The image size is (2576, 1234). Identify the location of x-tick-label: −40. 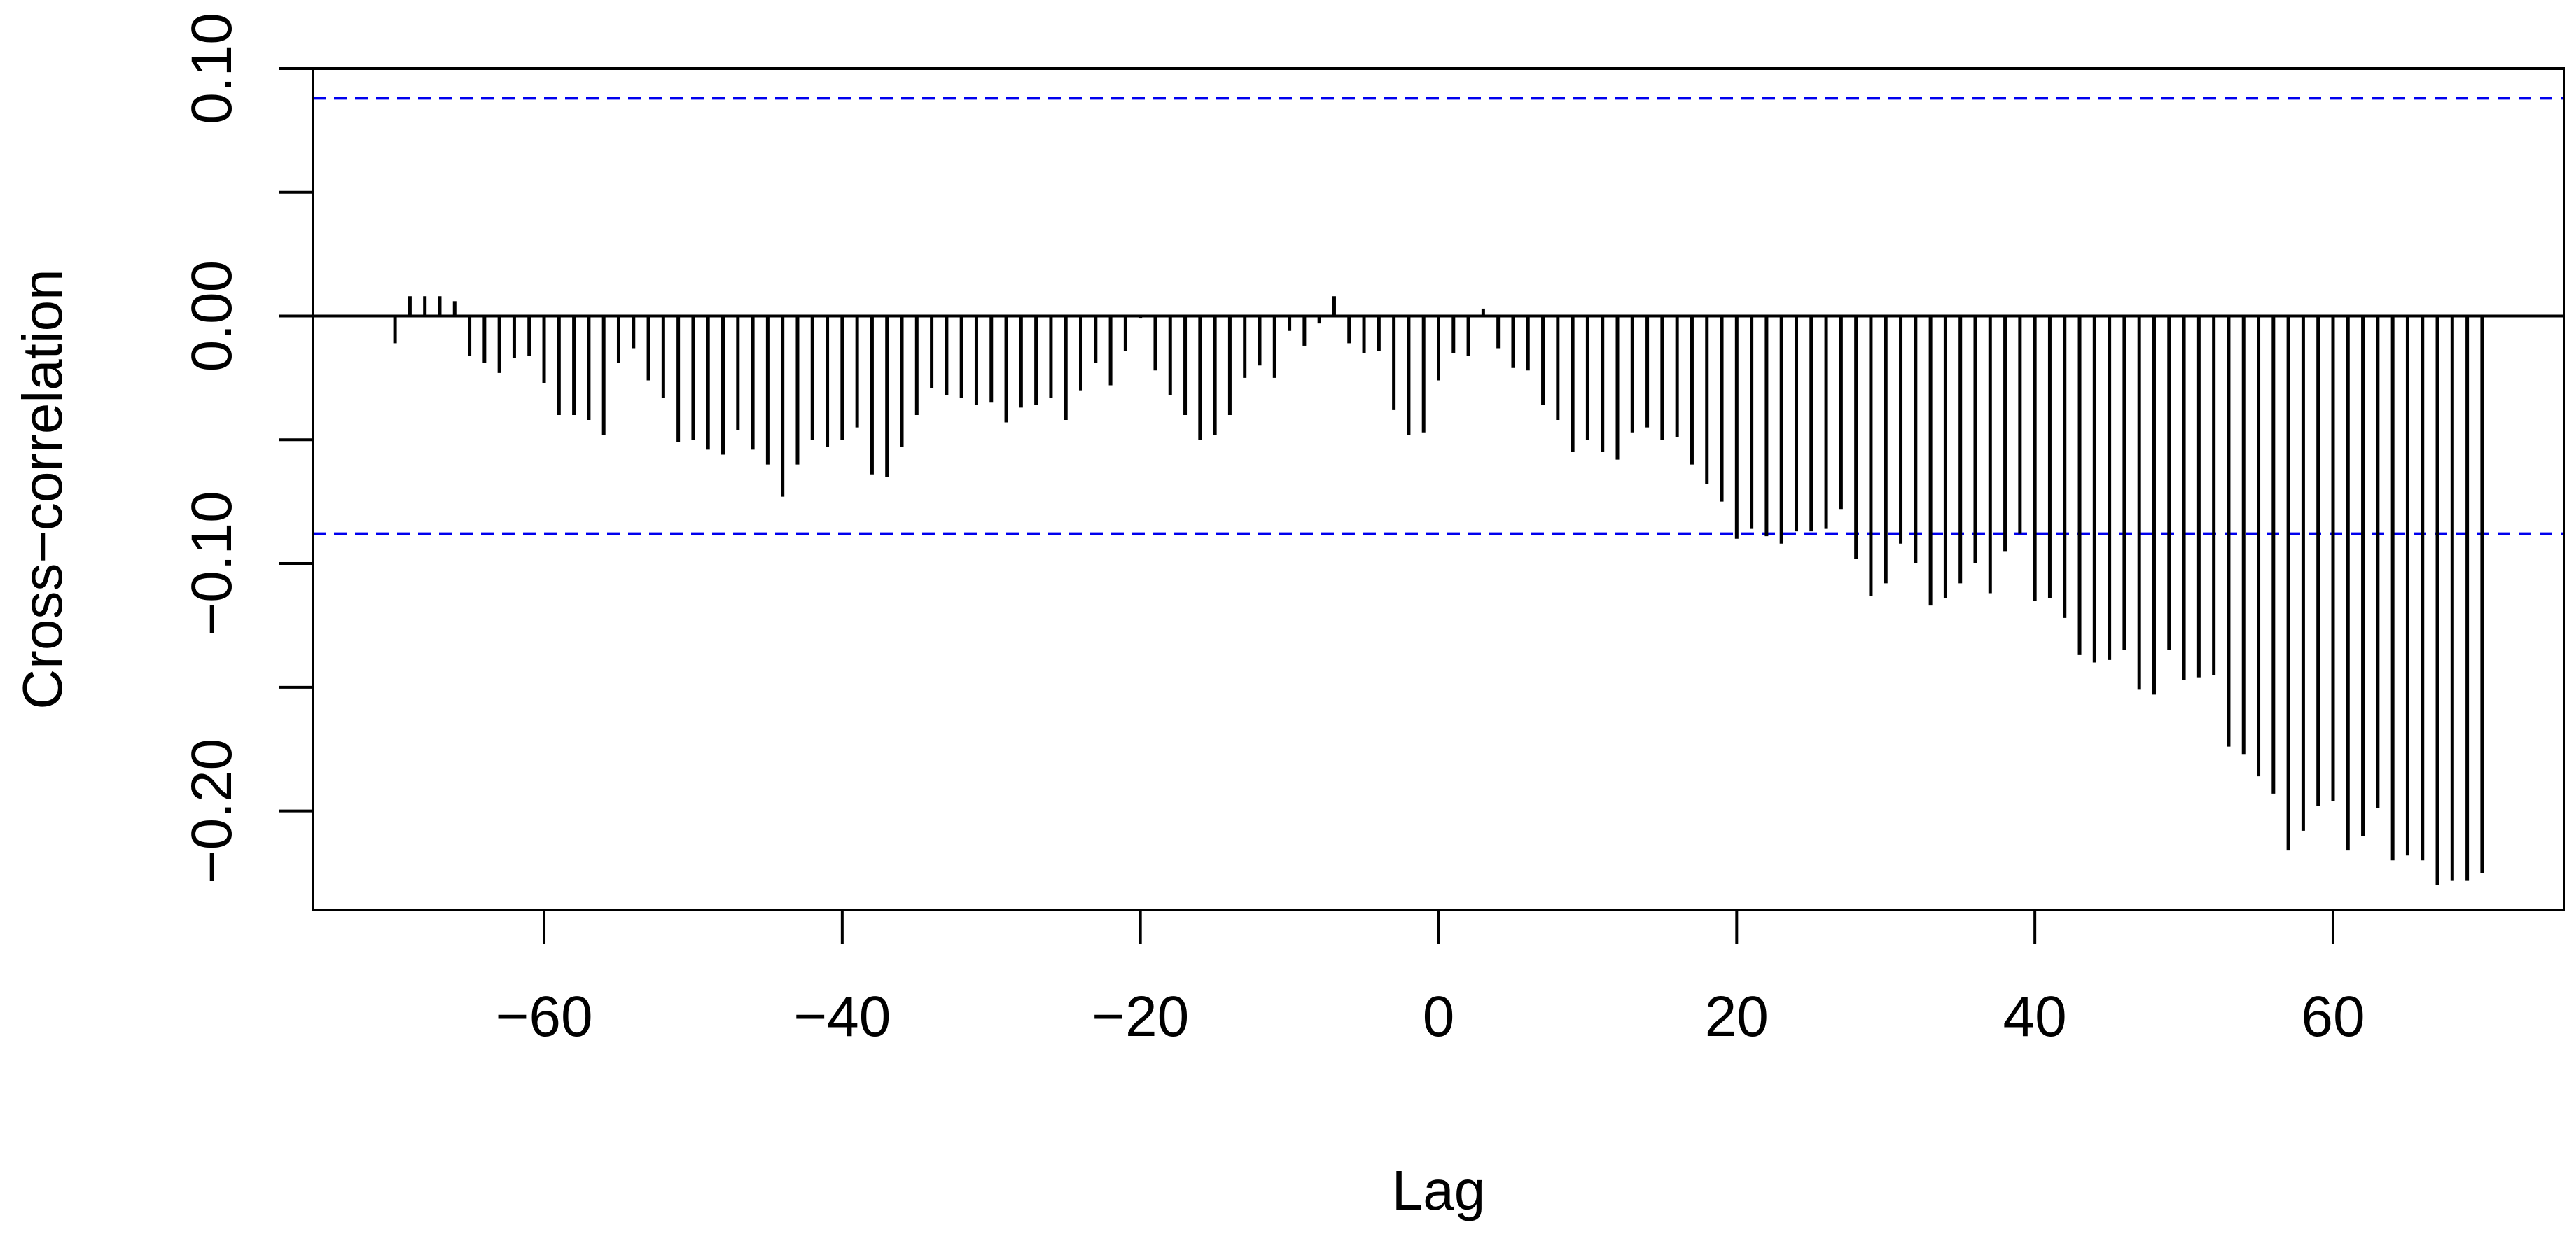
(842, 1017).